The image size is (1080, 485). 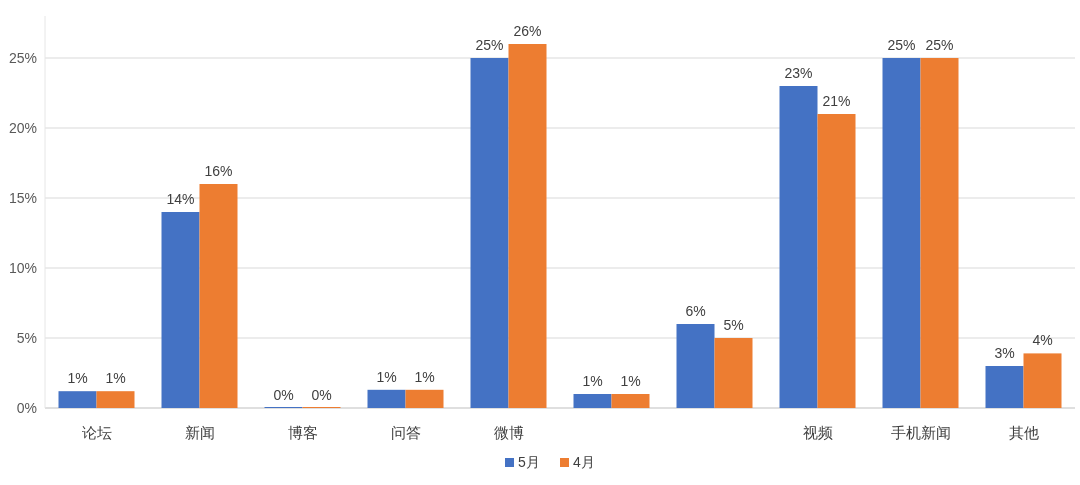 I want to click on x-tick-label: 论坛, so click(x=96, y=432).